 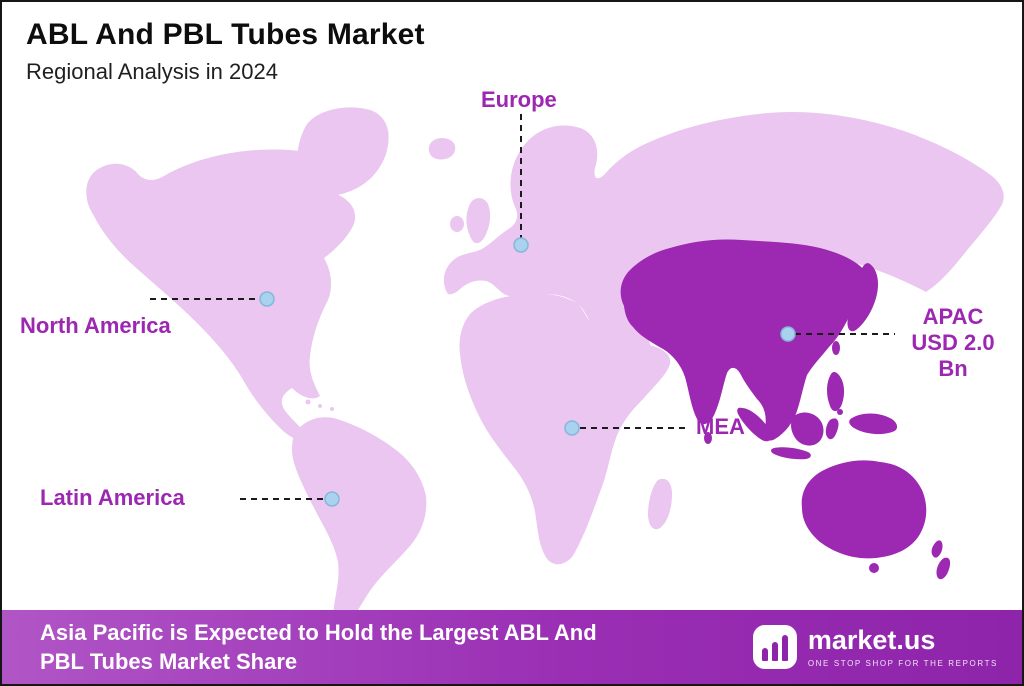 What do you see at coordinates (836, 391) in the screenshot?
I see `philippines-shape` at bounding box center [836, 391].